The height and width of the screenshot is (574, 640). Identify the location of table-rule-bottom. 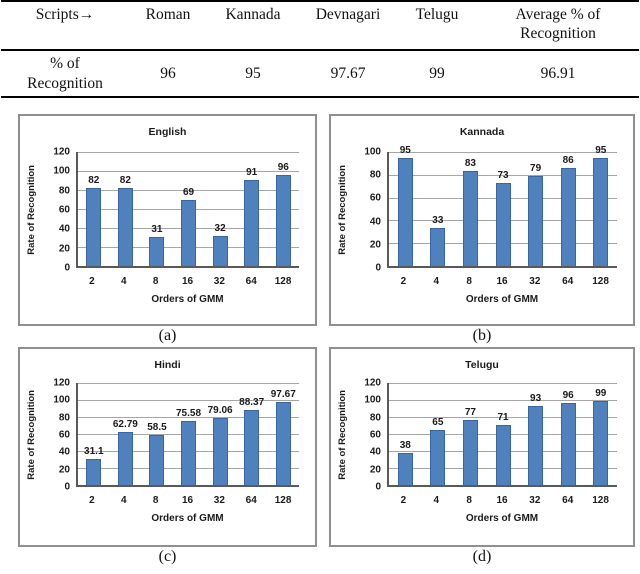
(320, 97).